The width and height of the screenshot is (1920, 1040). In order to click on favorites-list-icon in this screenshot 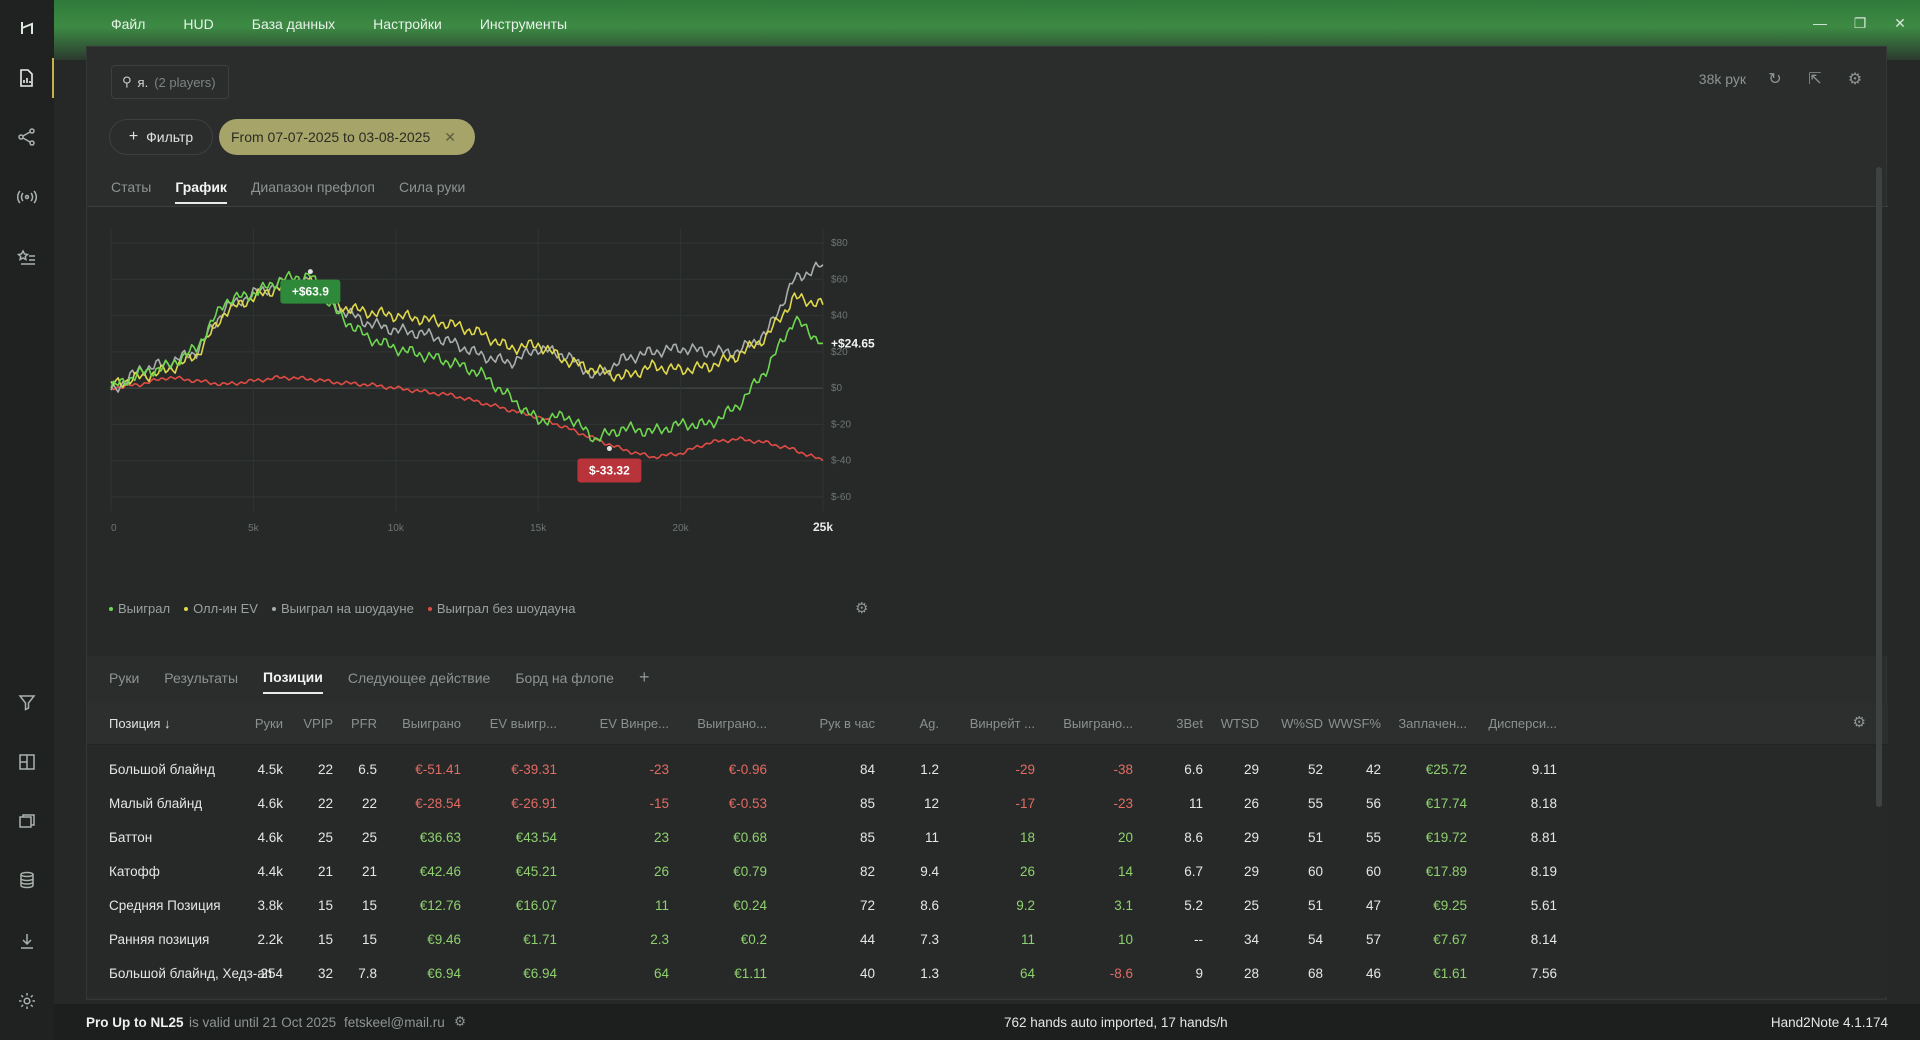, I will do `click(27, 258)`.